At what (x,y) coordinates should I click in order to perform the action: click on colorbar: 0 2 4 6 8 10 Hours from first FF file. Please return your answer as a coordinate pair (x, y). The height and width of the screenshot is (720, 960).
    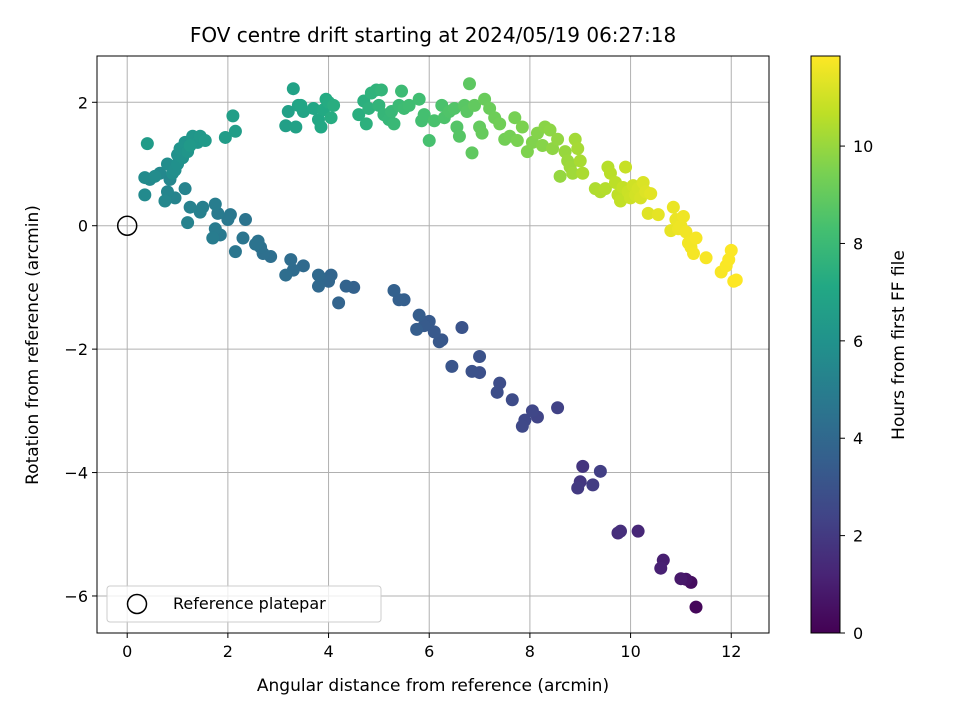
    Looking at the image, I should click on (859, 349).